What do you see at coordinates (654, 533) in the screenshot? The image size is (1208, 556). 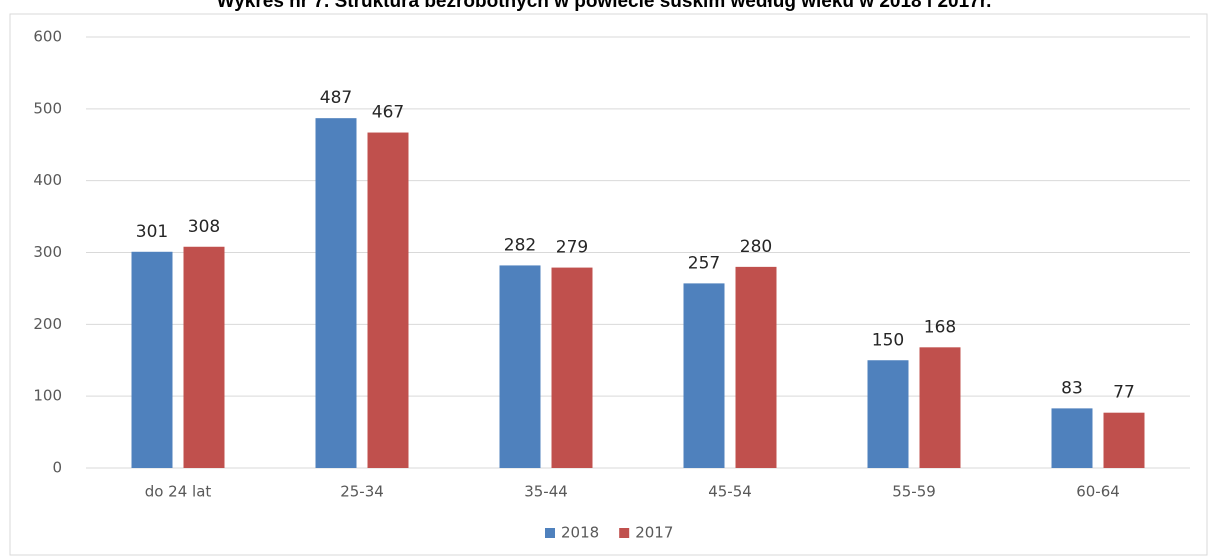 I see `legend-label: 2017` at bounding box center [654, 533].